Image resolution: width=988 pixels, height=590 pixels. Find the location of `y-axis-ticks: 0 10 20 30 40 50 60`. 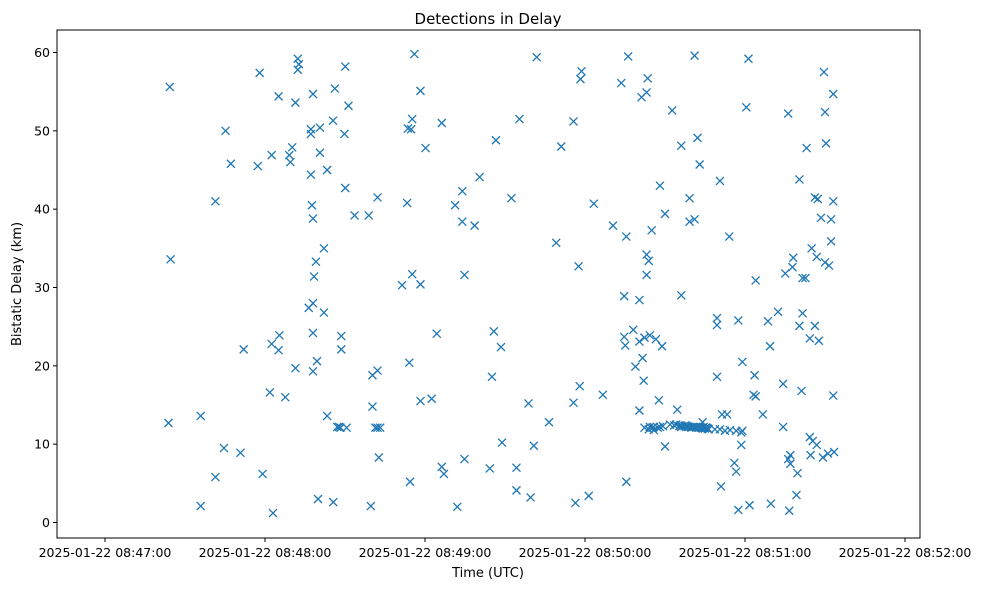

y-axis-ticks: 0 10 20 30 40 50 60 is located at coordinates (45, 287).